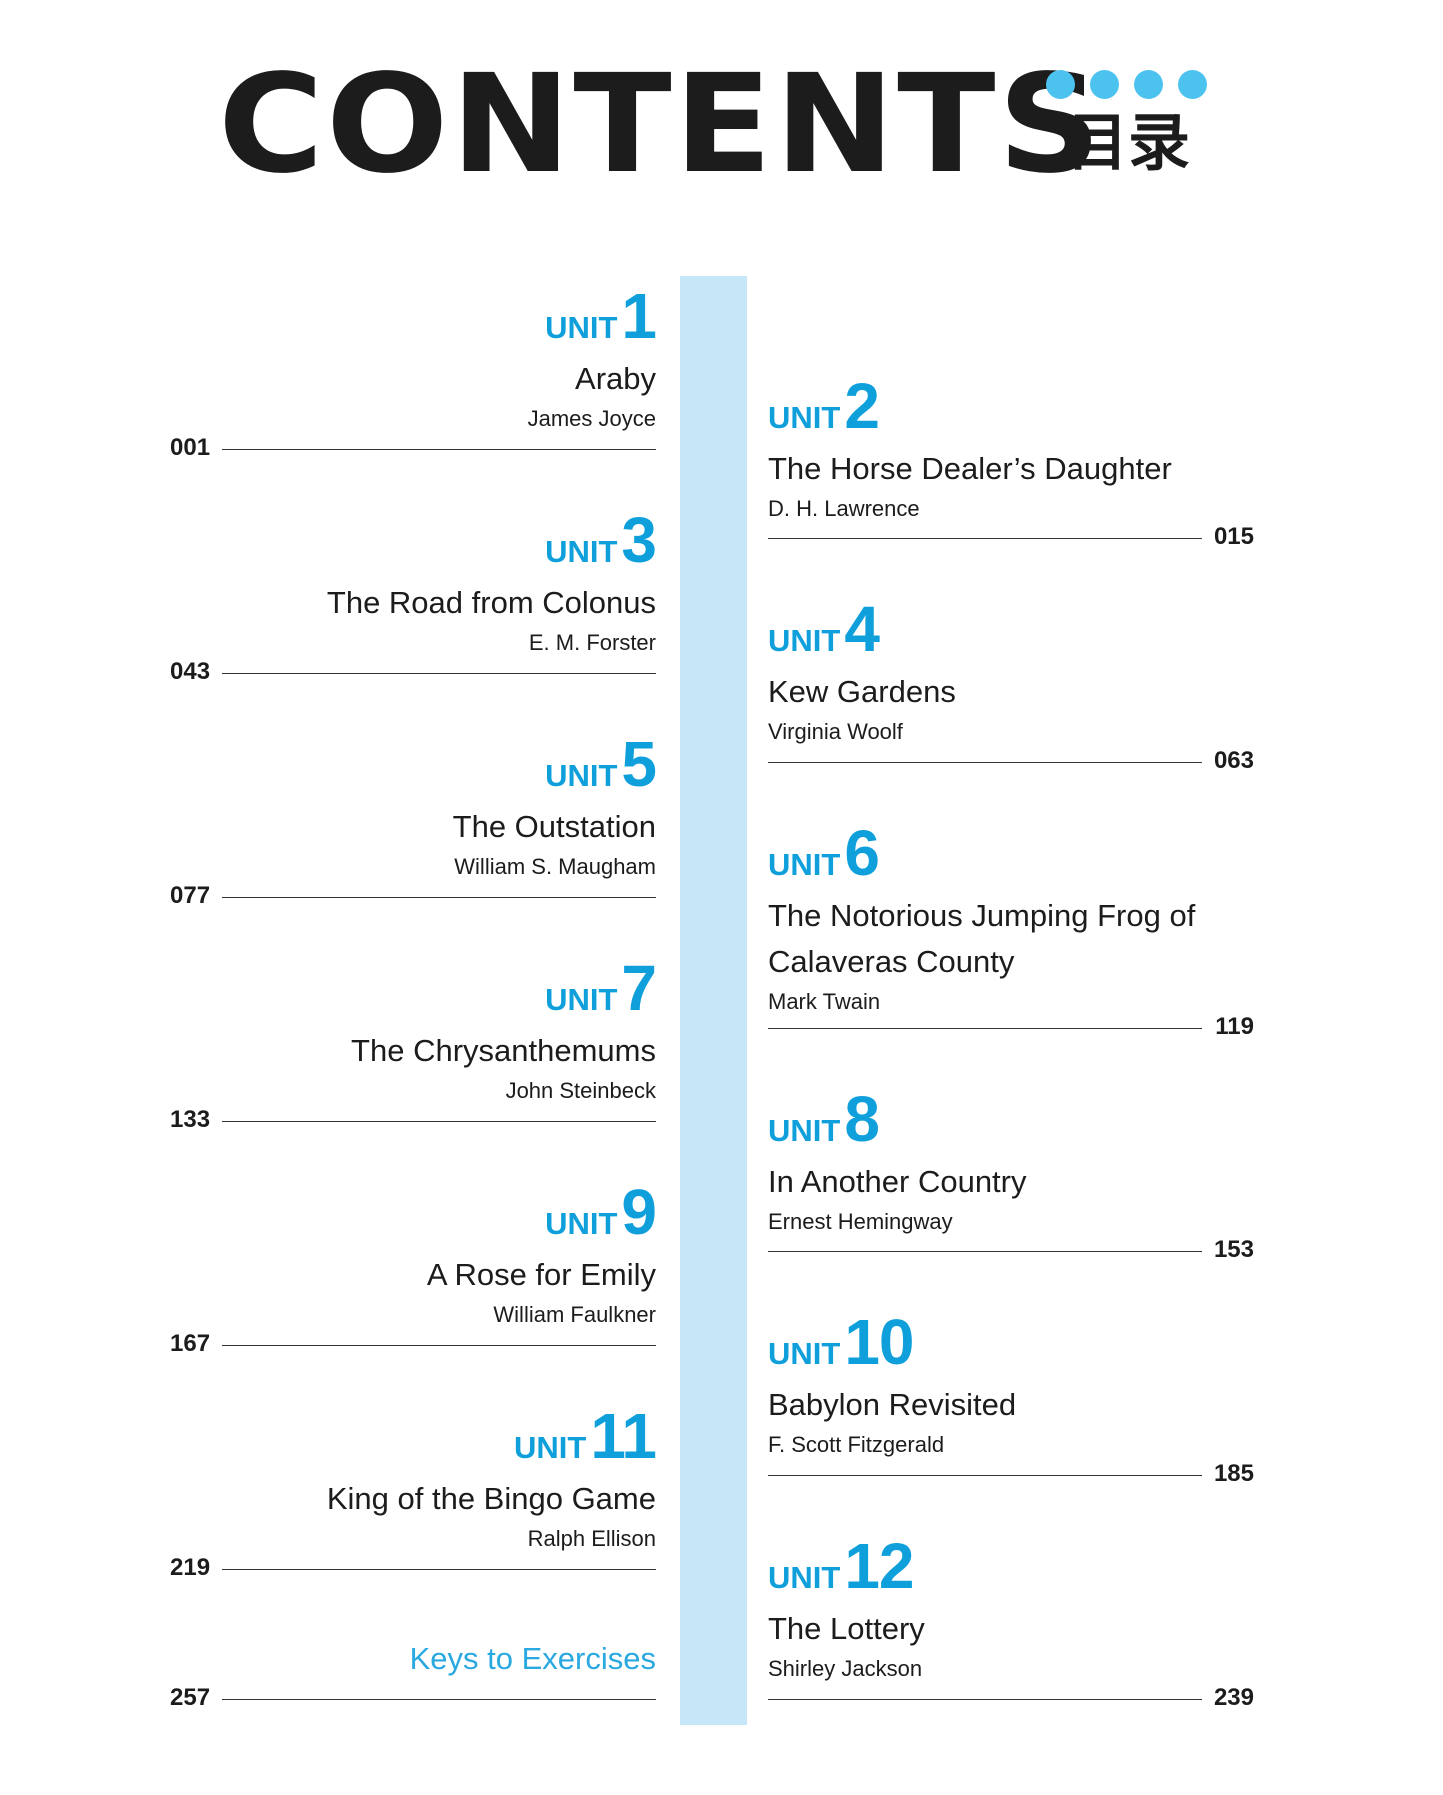 This screenshot has width=1443, height=1795. What do you see at coordinates (555, 866) in the screenshot?
I see `unit-author: William S. Maugham` at bounding box center [555, 866].